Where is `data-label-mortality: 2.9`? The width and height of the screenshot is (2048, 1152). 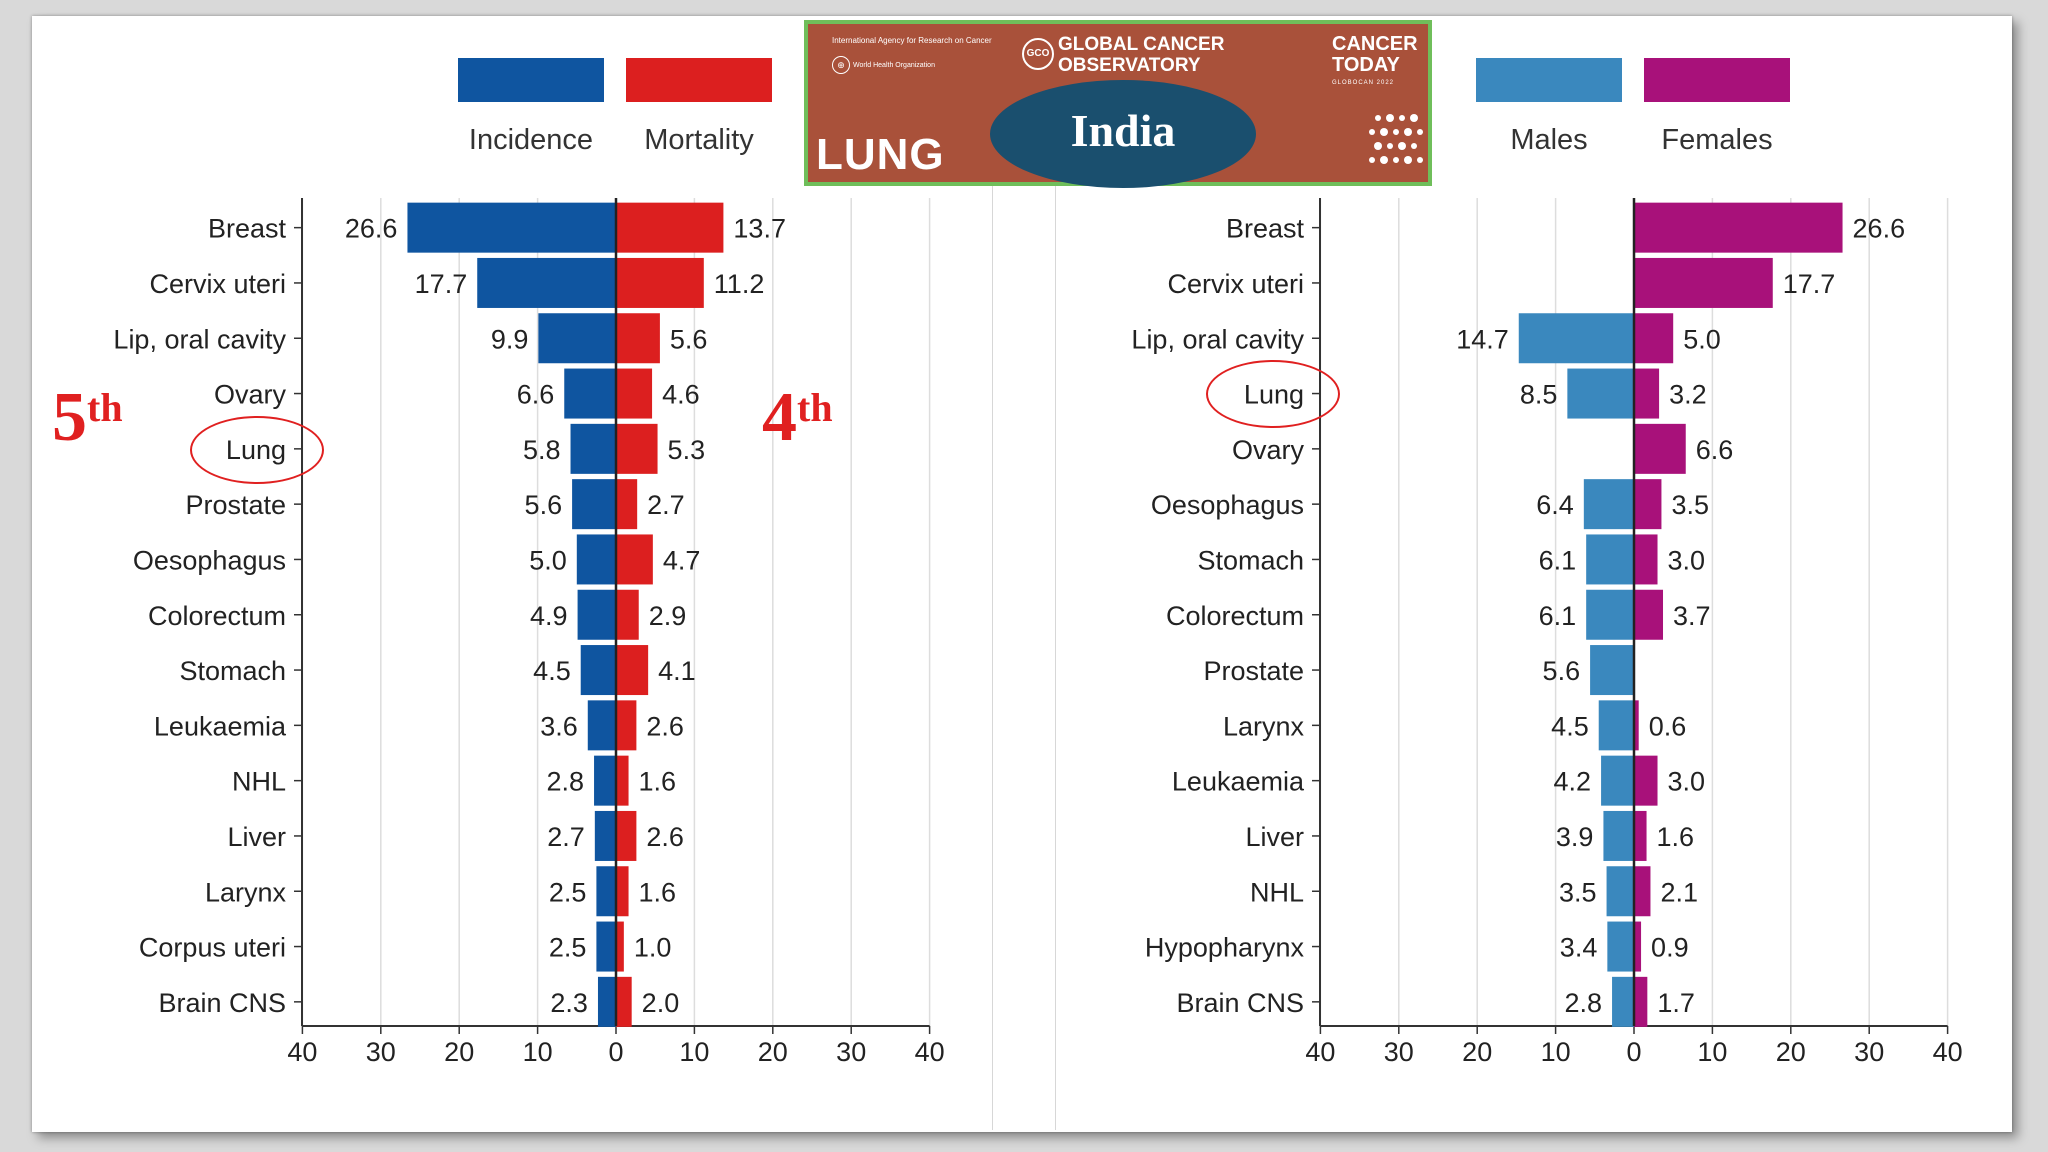
data-label-mortality: 2.9 is located at coordinates (668, 616).